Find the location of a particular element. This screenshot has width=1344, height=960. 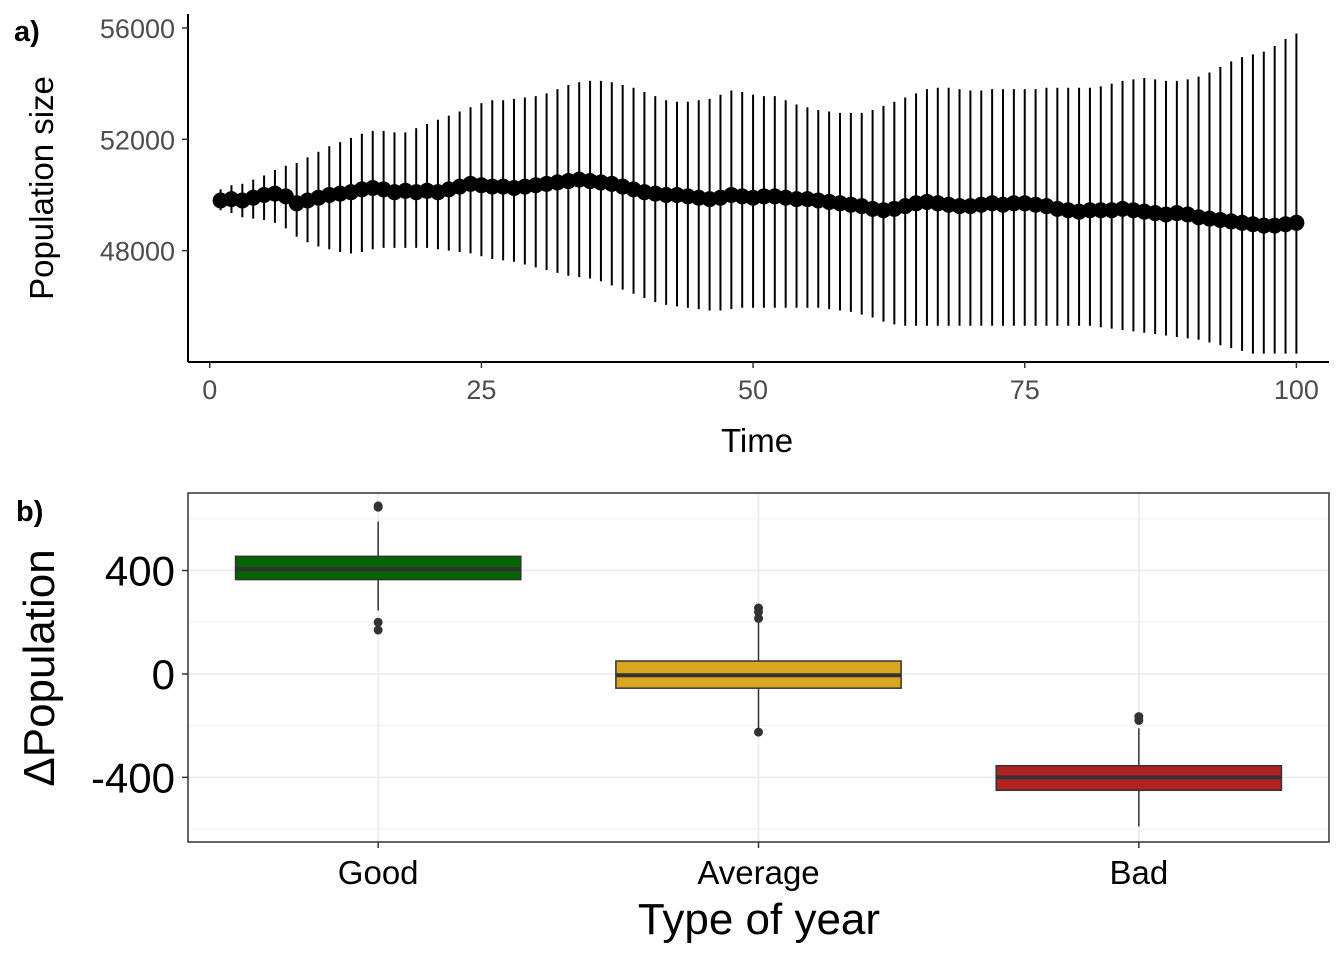

x-tick-label: Good is located at coordinates (378, 872).